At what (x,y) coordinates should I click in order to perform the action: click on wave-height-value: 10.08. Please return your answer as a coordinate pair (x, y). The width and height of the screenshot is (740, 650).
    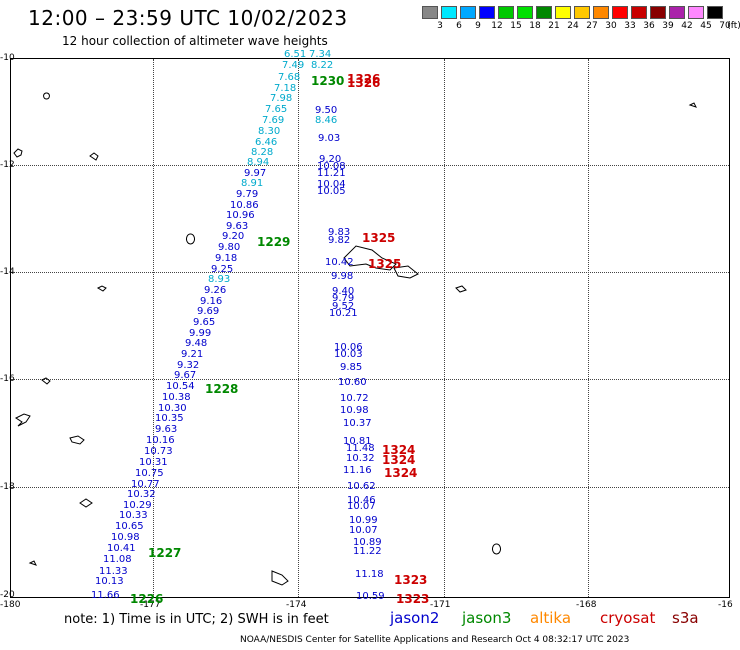
    Looking at the image, I should click on (331, 166).